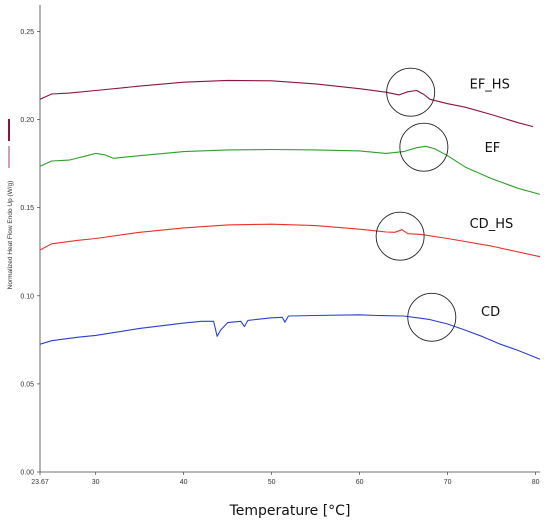 This screenshot has width=550, height=525. What do you see at coordinates (27, 32) in the screenshot?
I see `y-tick-label: 0.25` at bounding box center [27, 32].